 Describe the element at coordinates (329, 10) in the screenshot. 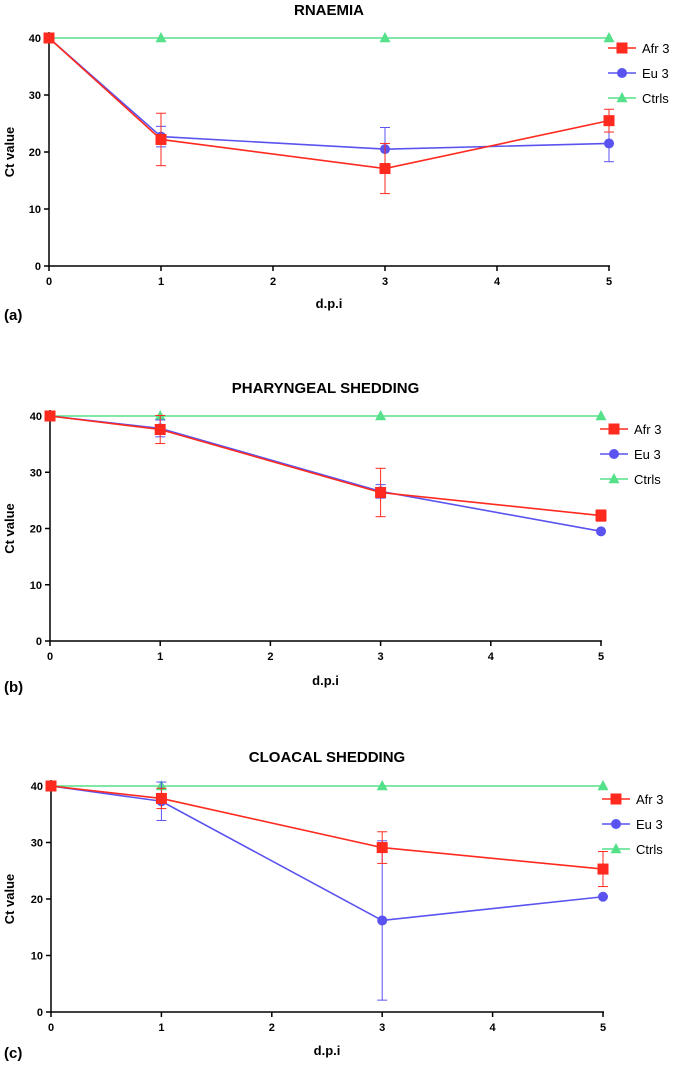

I see `chart-title: RNAEMIA` at that location.